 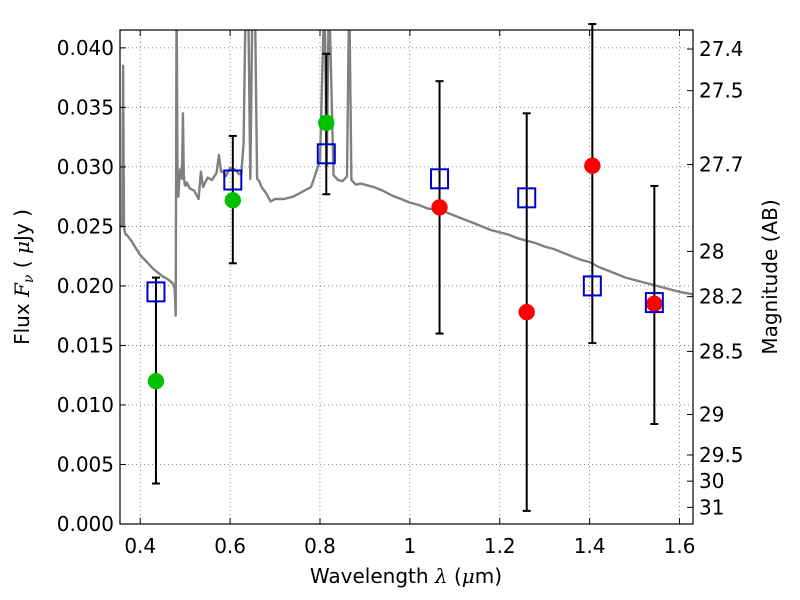 I want to click on x-tick-label: 1.4, so click(x=590, y=546).